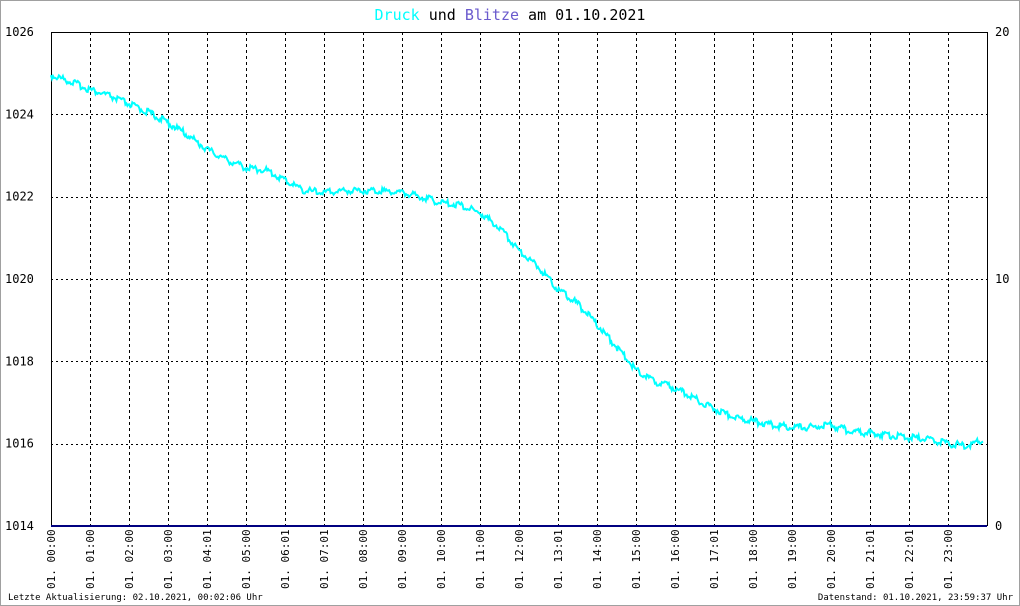  Describe the element at coordinates (19, 361) in the screenshot. I see `y-left-tick-label: 1018` at that location.